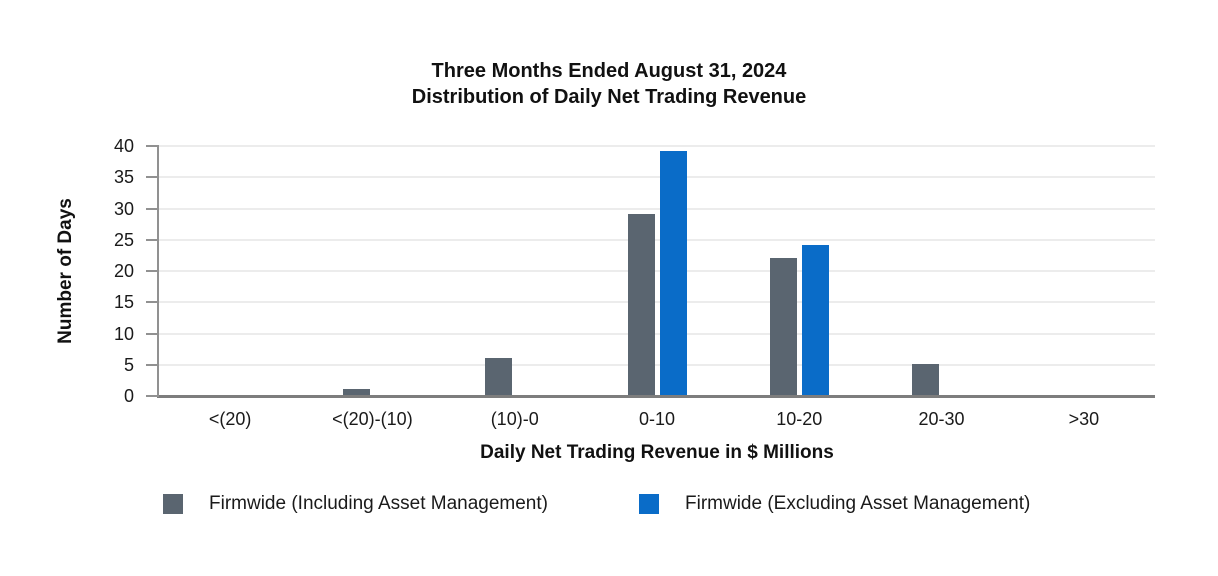  Describe the element at coordinates (123, 302) in the screenshot. I see `y-tick-label-15: 15` at that location.